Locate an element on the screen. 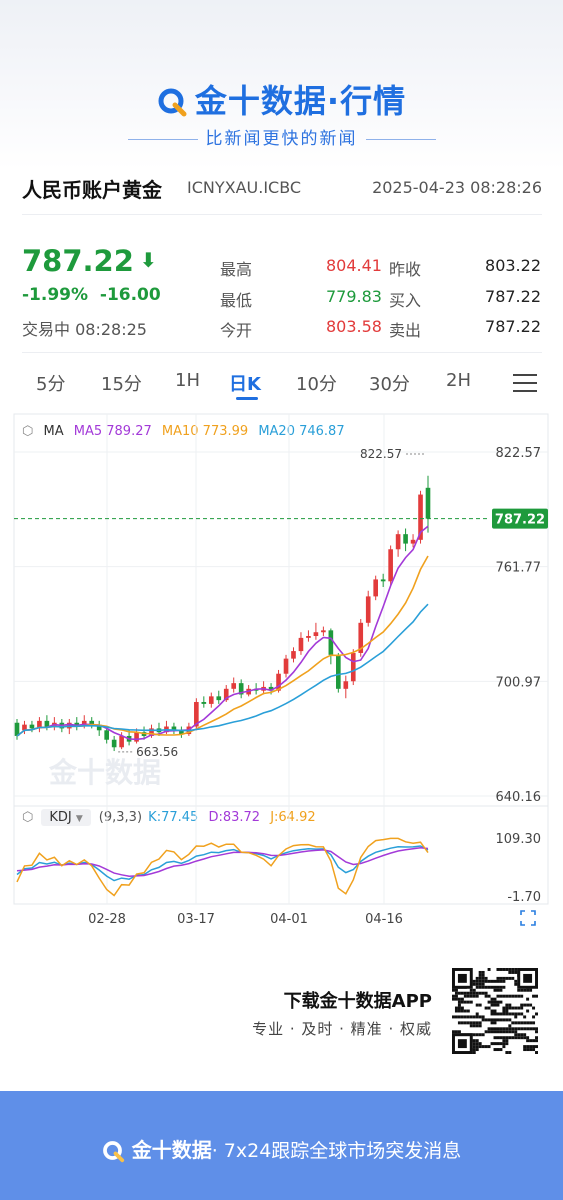 The height and width of the screenshot is (1200, 563). current-price-tag is located at coordinates (520, 518).